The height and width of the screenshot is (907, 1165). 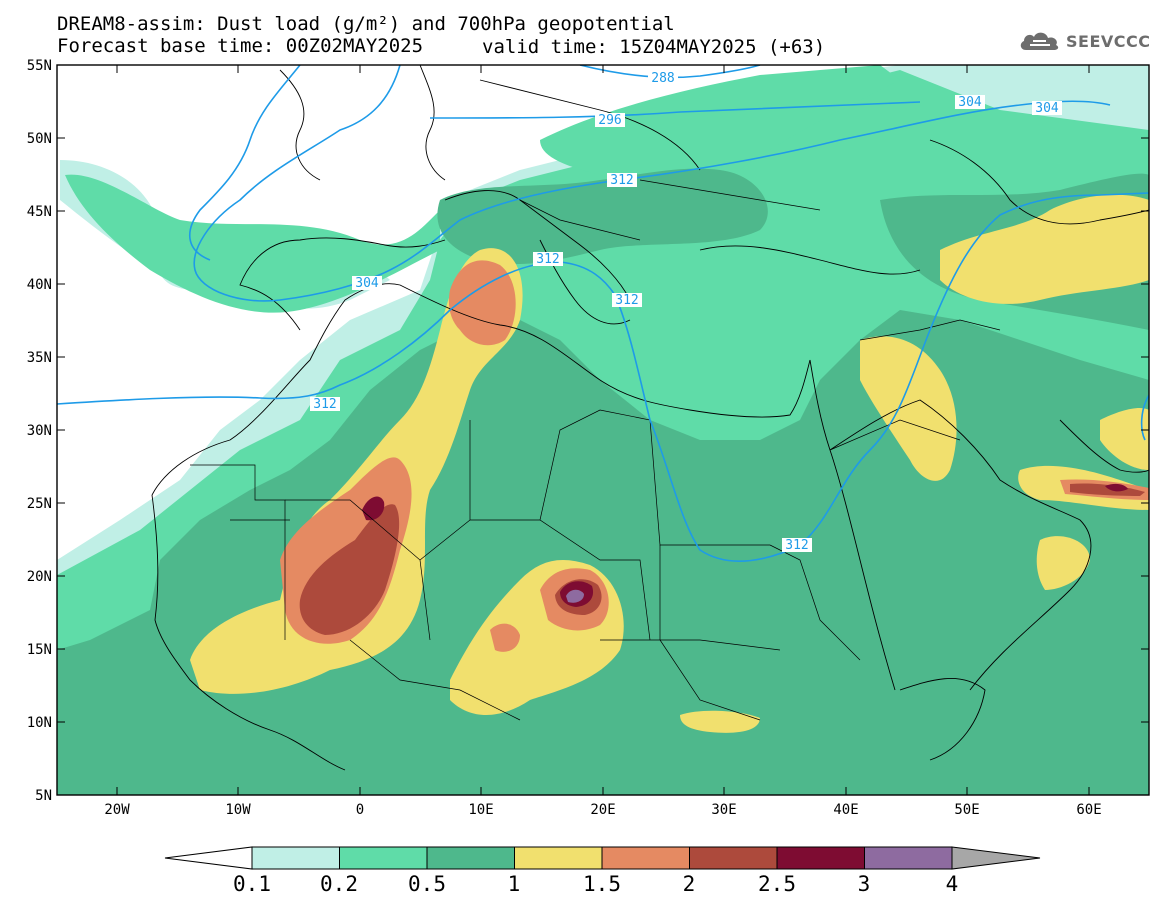 I want to click on lat-label: 30N, so click(x=39, y=431).